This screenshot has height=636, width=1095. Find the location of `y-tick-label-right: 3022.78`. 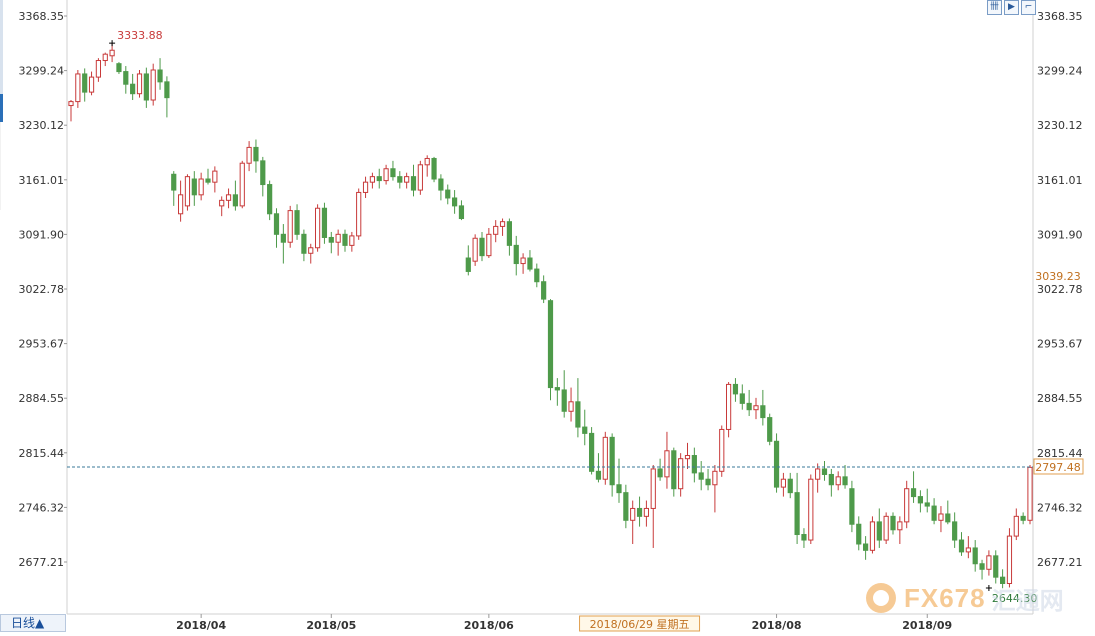

y-tick-label-right: 3022.78 is located at coordinates (1060, 289).